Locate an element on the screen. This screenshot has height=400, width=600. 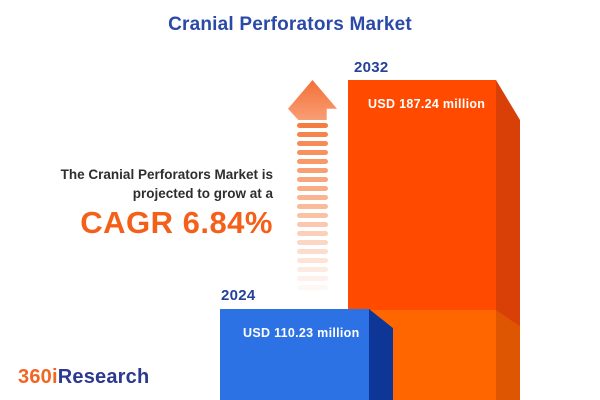
cagr-value: CAGR 6.84% is located at coordinates (176, 222).